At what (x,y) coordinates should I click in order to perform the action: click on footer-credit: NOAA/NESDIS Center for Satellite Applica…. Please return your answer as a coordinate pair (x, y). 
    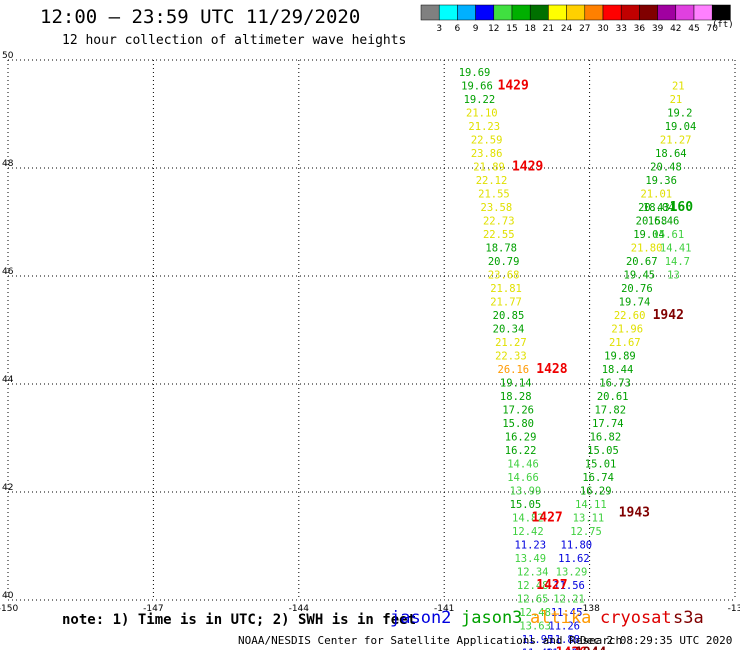
    Looking at the image, I should click on (430, 640).